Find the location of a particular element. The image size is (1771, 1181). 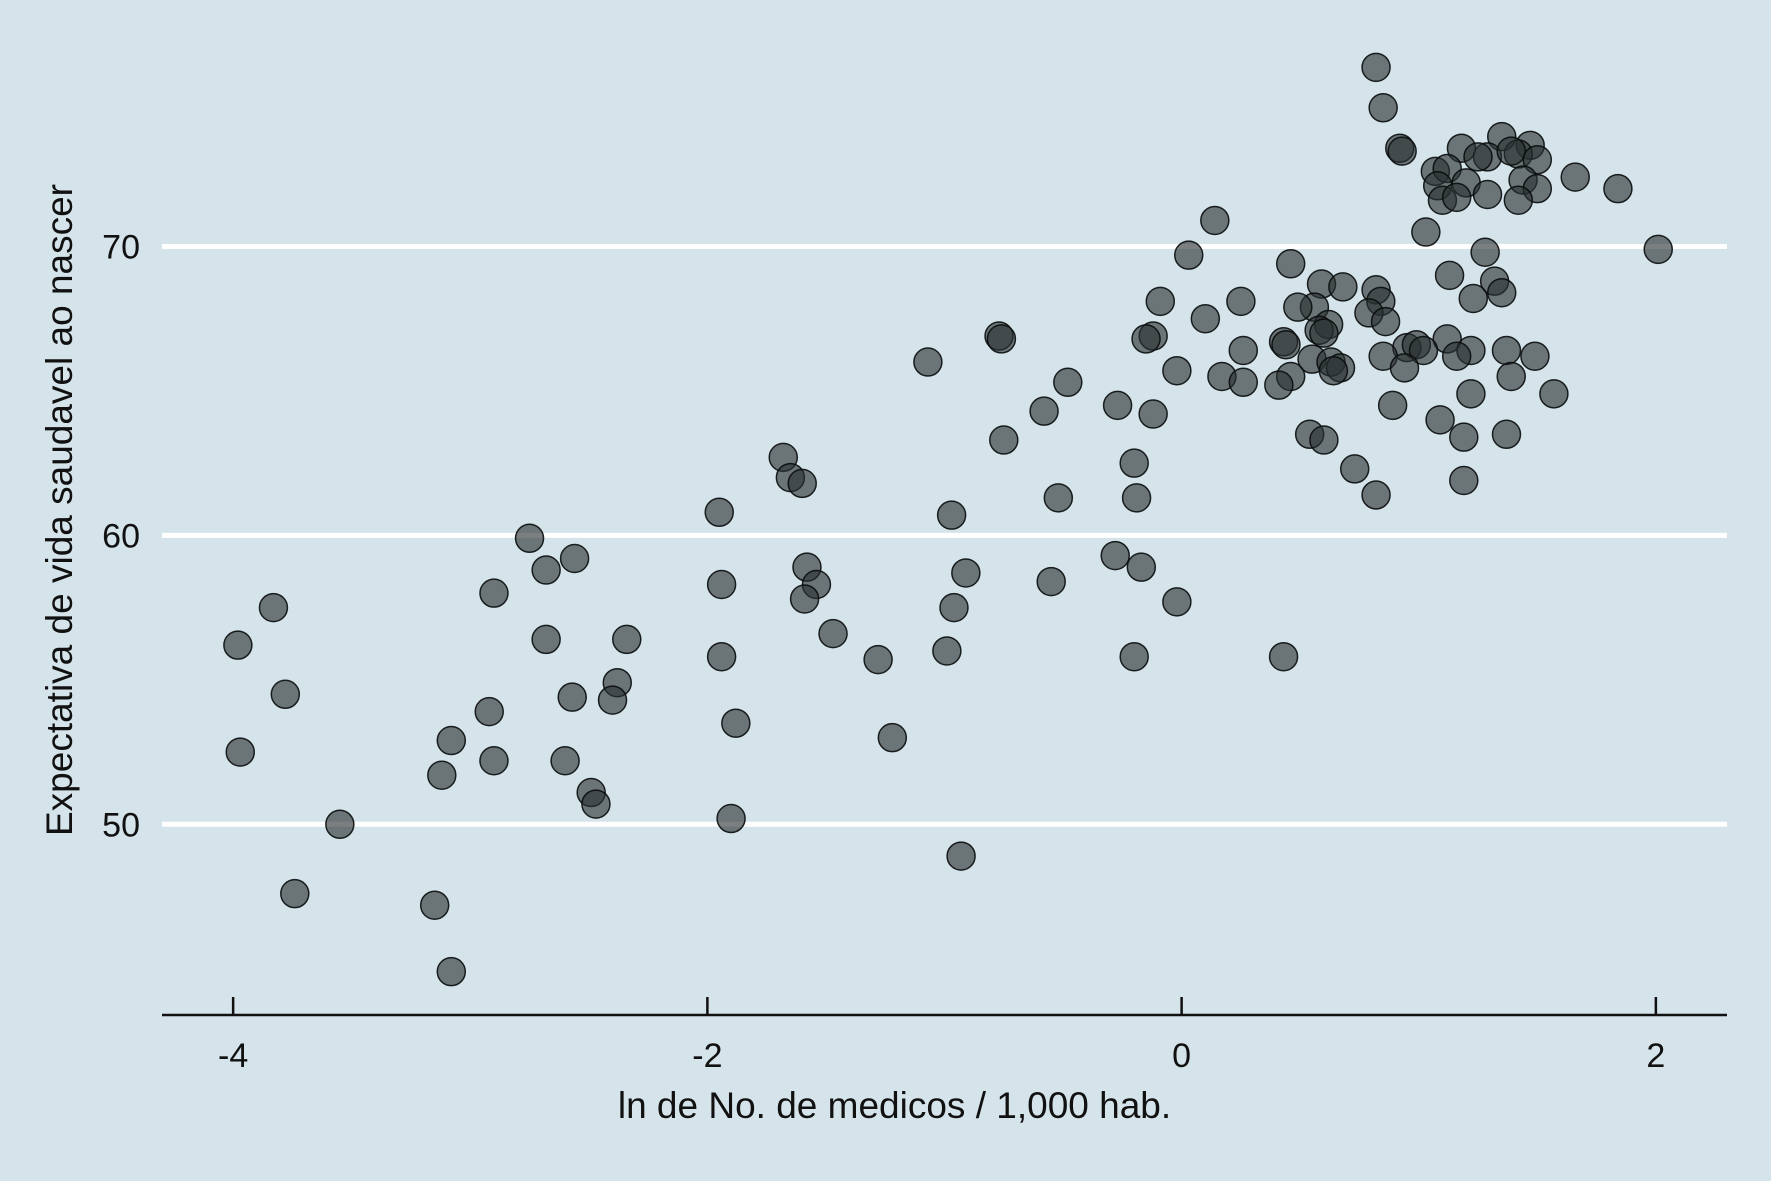

x-axis-title: ln de No. de medicos / 1,000 hab. is located at coordinates (894, 1105).